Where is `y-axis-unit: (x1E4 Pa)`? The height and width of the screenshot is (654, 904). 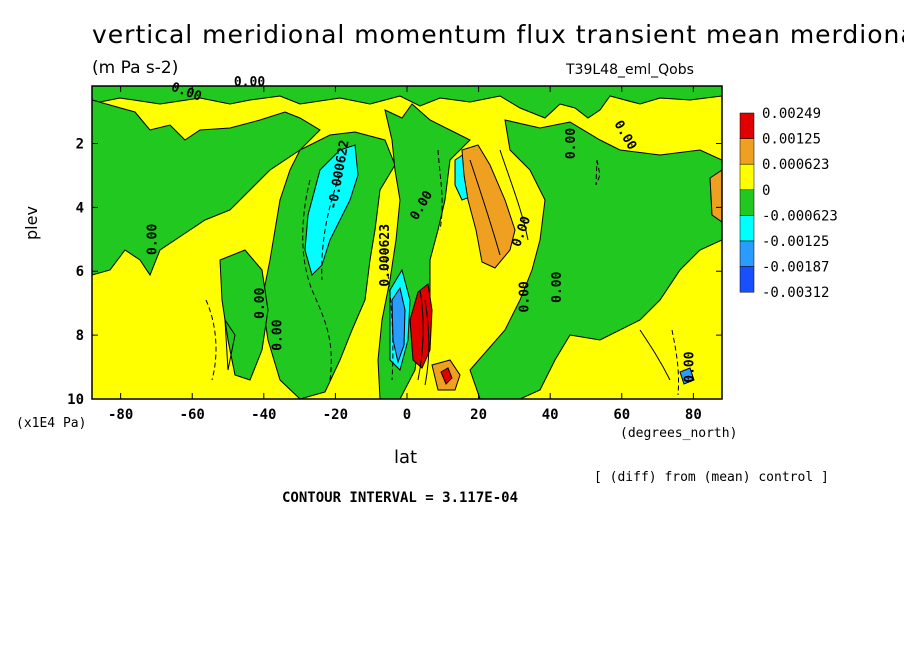
y-axis-unit: (x1E4 Pa) is located at coordinates (51, 423).